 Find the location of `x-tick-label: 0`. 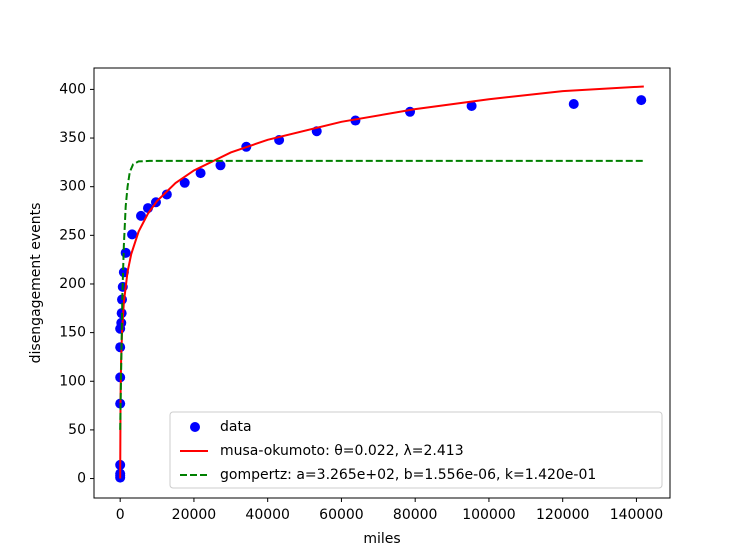

x-tick-label: 0 is located at coordinates (120, 515).